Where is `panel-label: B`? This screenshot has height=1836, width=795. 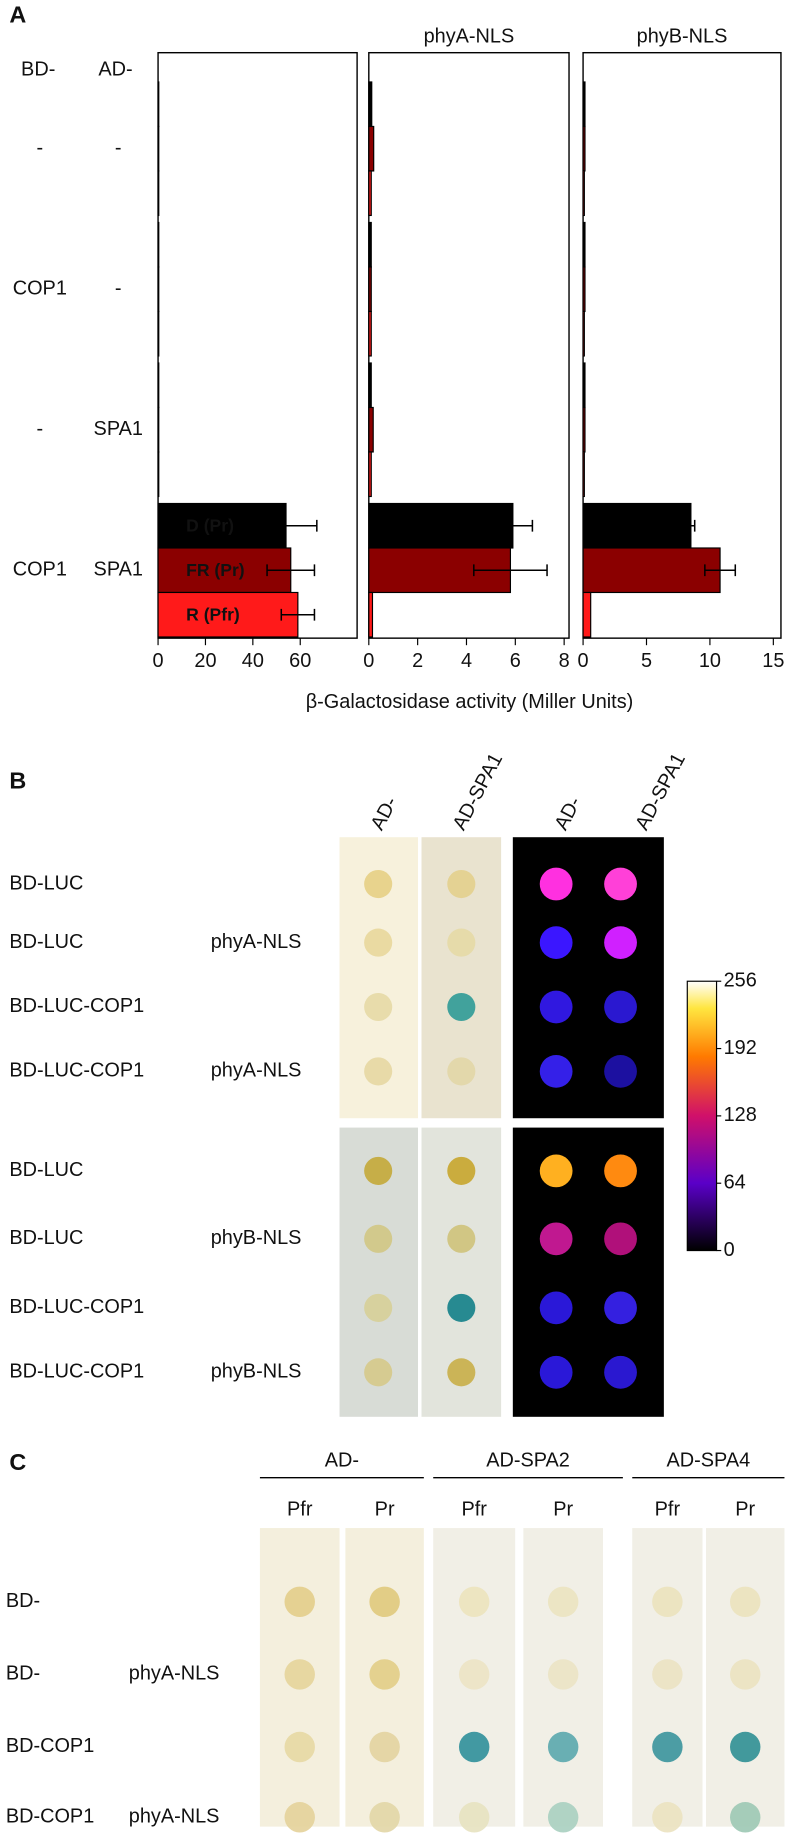
panel-label: B is located at coordinates (17, 780).